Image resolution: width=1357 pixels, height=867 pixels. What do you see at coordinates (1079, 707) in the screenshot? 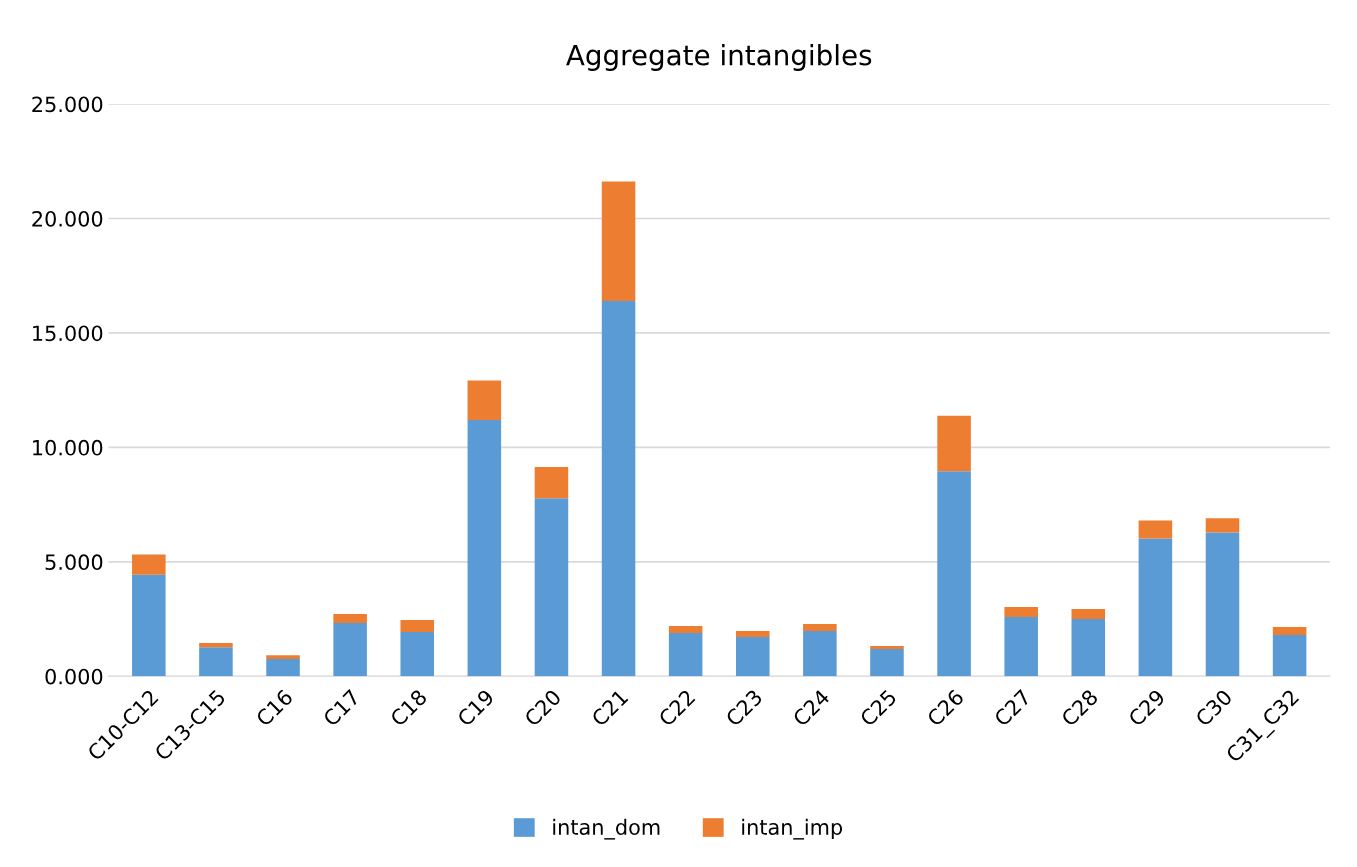
I see `x-tick-label: C28` at bounding box center [1079, 707].